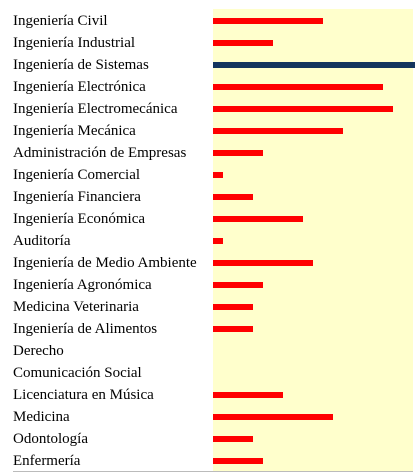  Describe the element at coordinates (79, 219) in the screenshot. I see `category-label: Ingeniería Económica` at that location.